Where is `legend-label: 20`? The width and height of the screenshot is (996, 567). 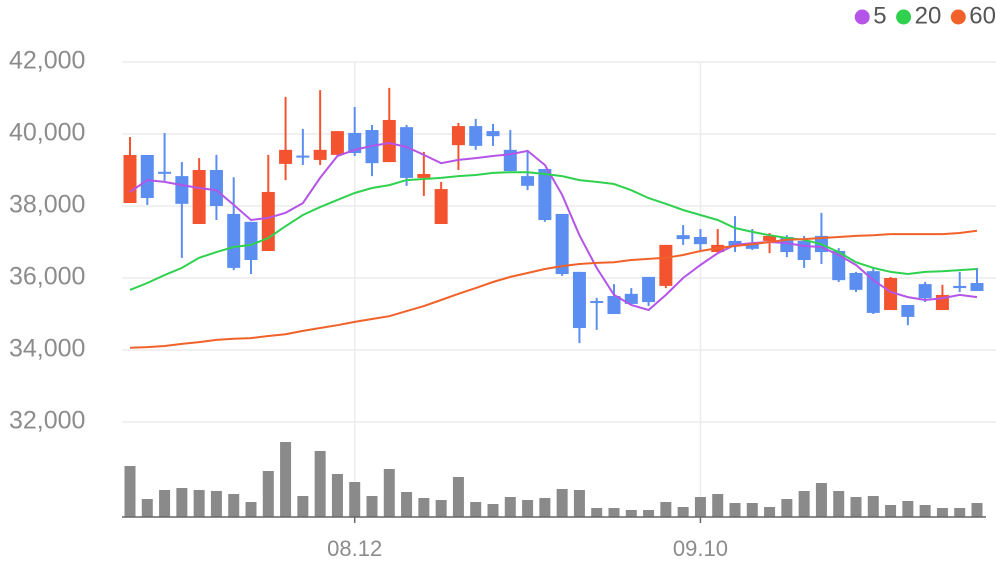
legend-label: 20 is located at coordinates (928, 15).